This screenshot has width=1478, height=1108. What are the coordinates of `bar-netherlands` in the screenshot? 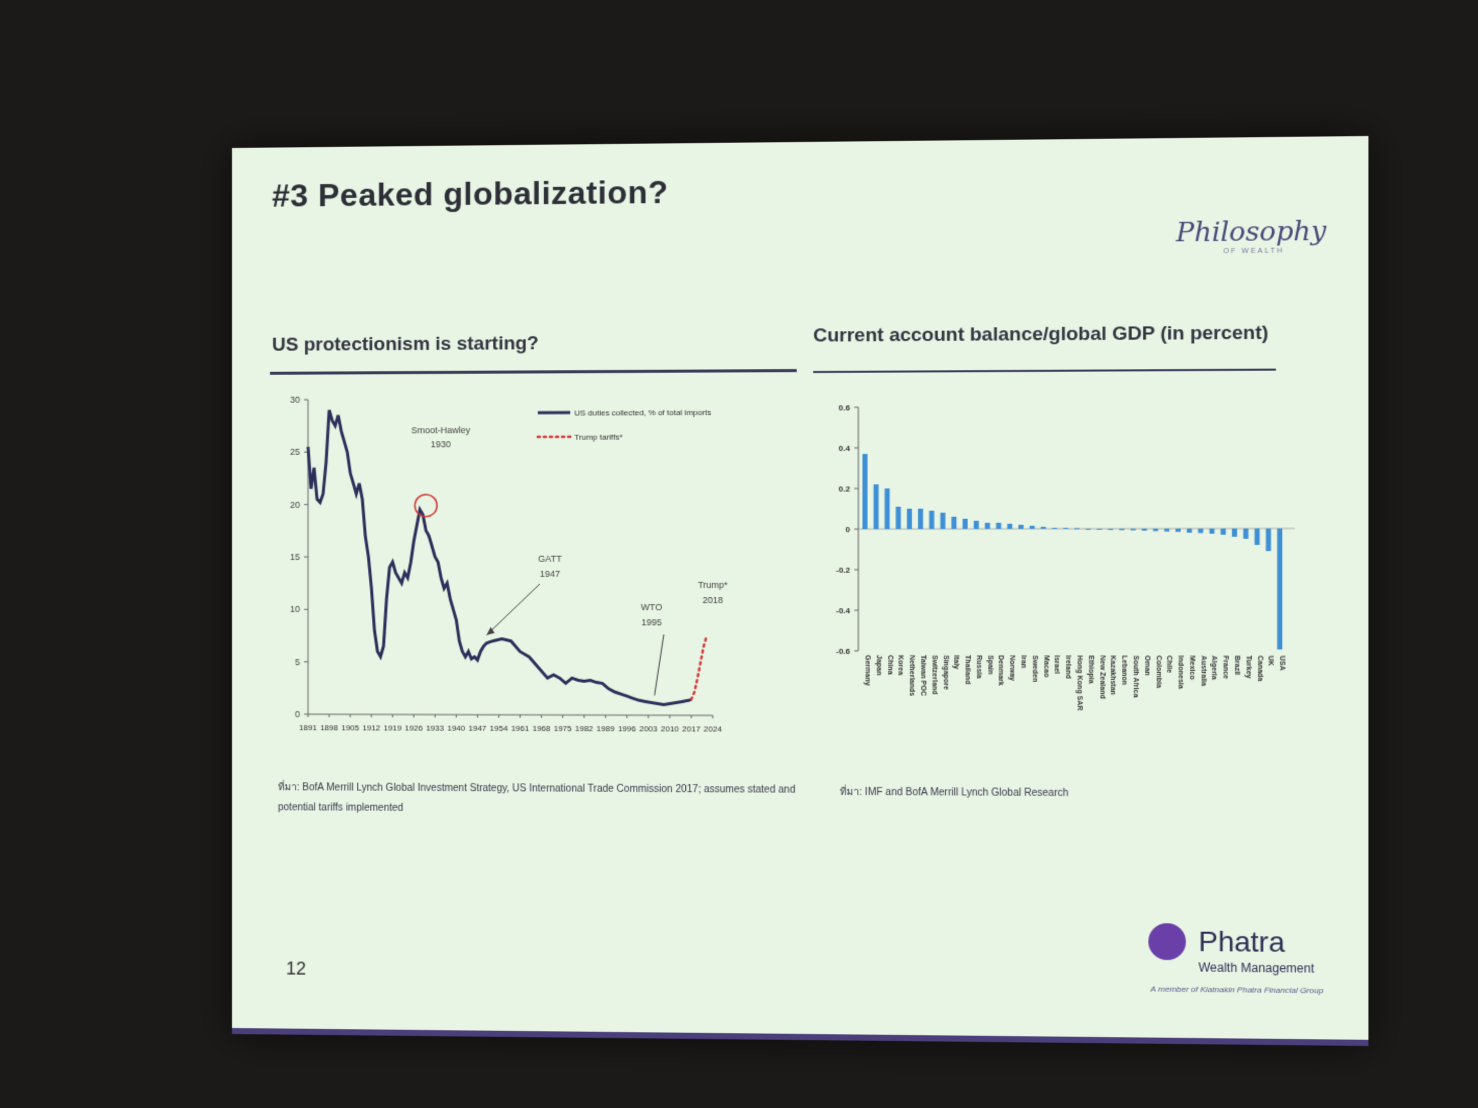 It's located at (909, 519).